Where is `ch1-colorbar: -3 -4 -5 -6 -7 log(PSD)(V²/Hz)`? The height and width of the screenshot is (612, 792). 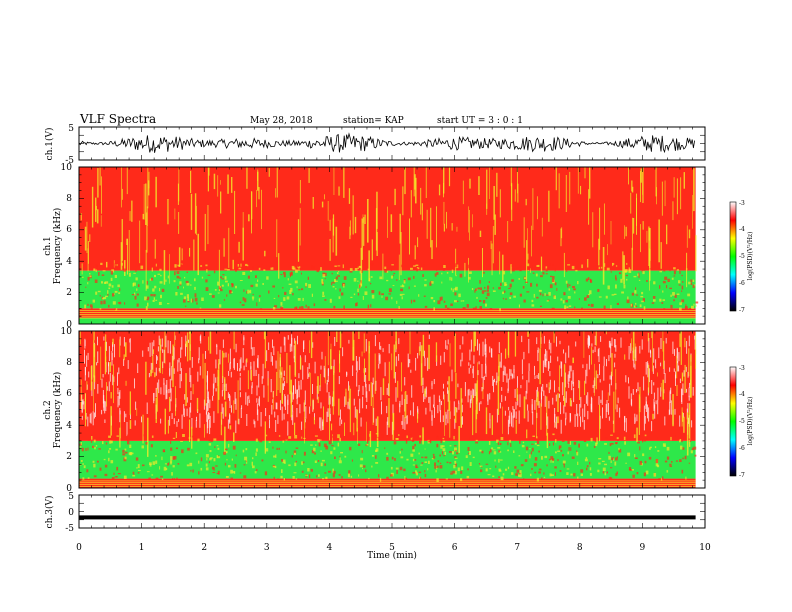 ch1-colorbar: -3 -4 -5 -6 -7 log(PSD)(V²/Hz) is located at coordinates (741, 257).